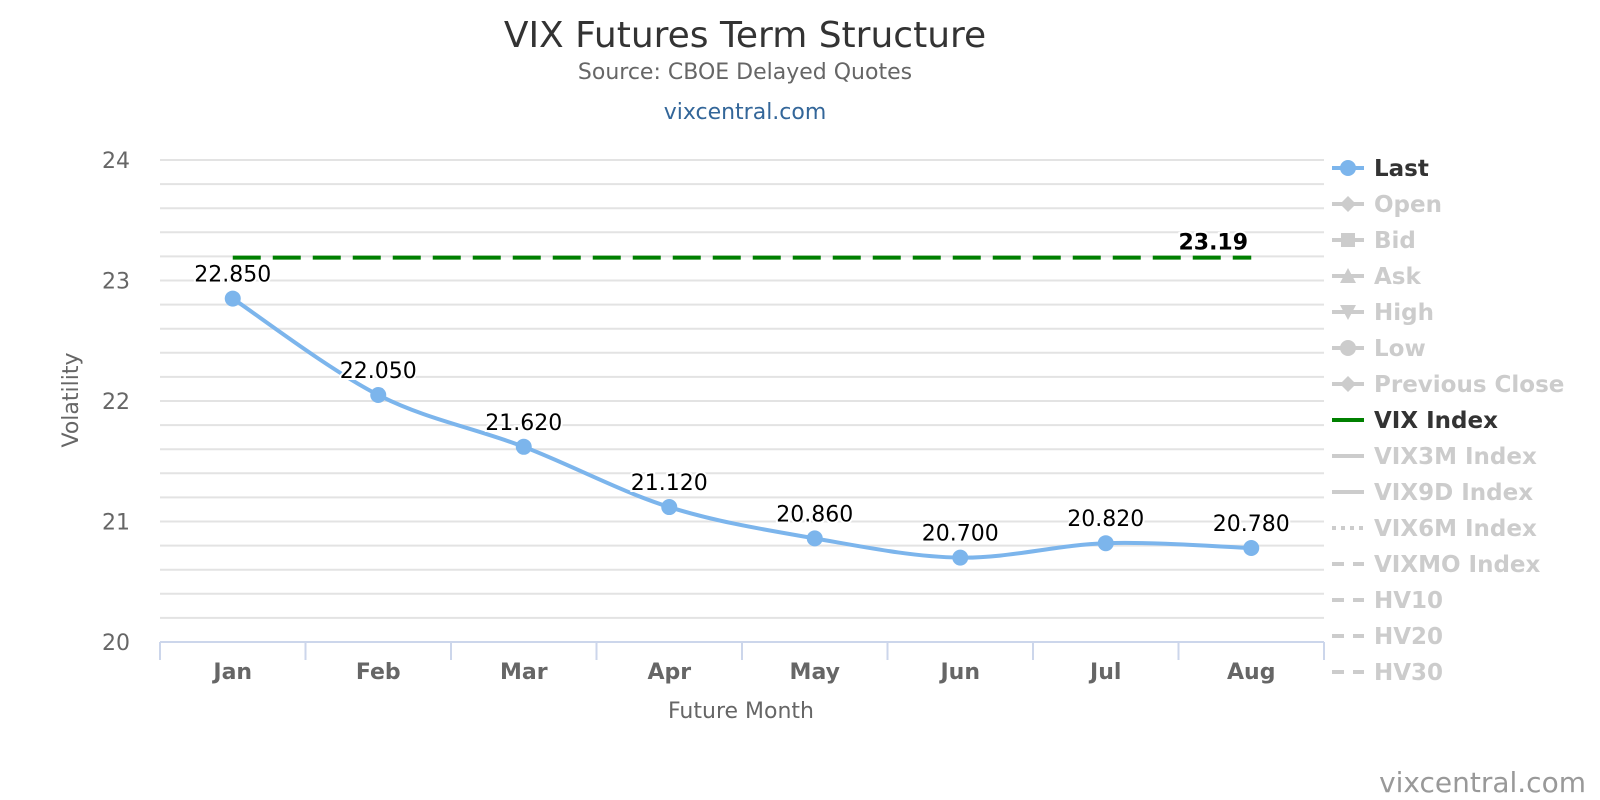 The height and width of the screenshot is (800, 1600). I want to click on y-axis: 20 21 22 23 24, so click(116, 402).